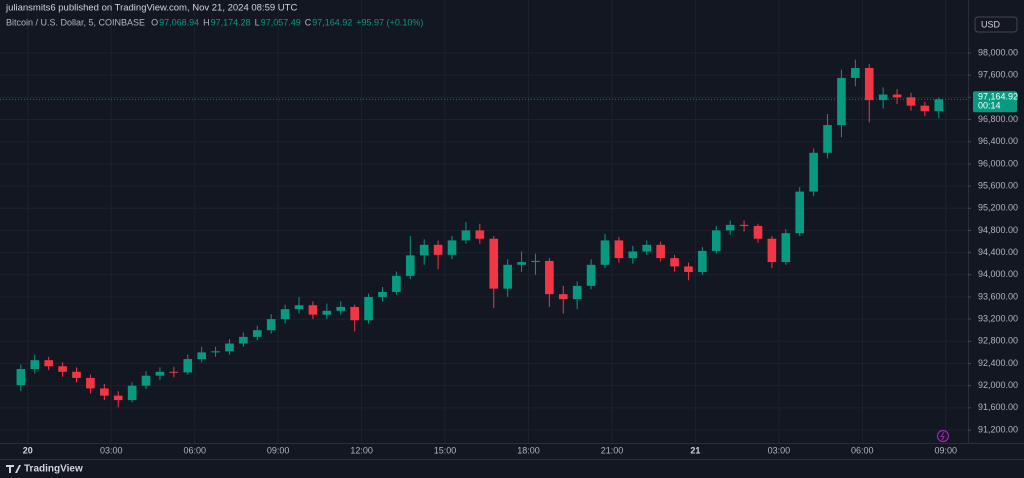 The height and width of the screenshot is (478, 1024). Describe the element at coordinates (154, 22) in the screenshot. I see `legend-key: O` at that location.